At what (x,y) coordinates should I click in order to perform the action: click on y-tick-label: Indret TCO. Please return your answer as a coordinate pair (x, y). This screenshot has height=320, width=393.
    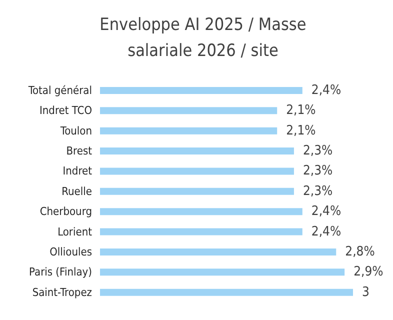
    Looking at the image, I should click on (65, 111).